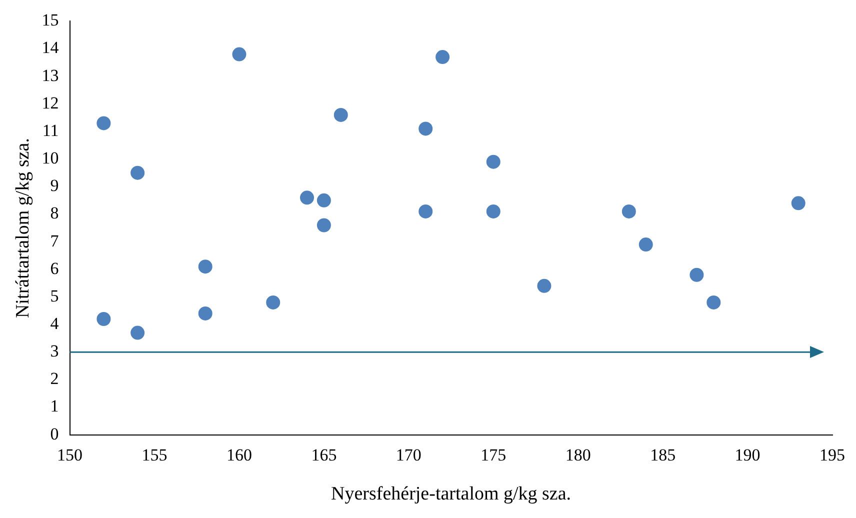 The image size is (856, 518). Describe the element at coordinates (155, 454) in the screenshot. I see `x-tick-label: 155` at that location.